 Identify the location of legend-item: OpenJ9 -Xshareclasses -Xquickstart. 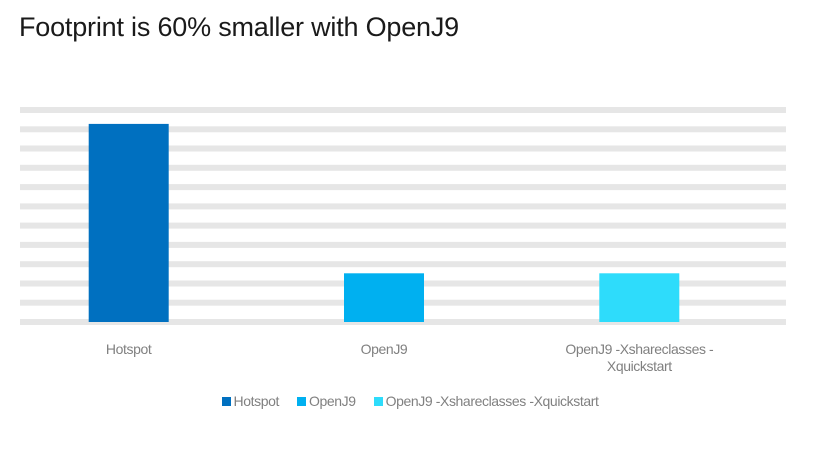
(486, 401).